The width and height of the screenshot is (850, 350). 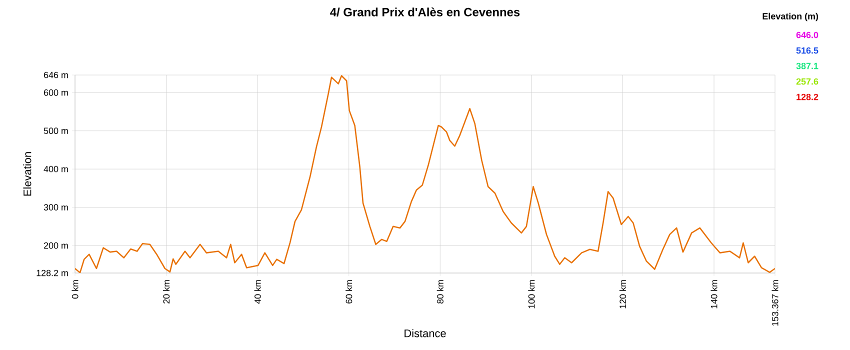 What do you see at coordinates (531, 294) in the screenshot?
I see `x-tick-label: 100 km` at bounding box center [531, 294].